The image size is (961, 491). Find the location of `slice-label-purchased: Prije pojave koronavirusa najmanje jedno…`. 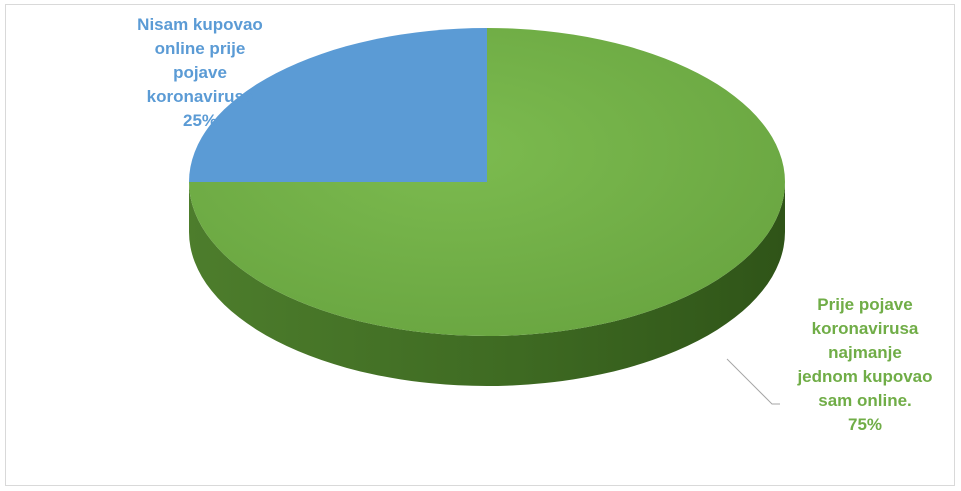

slice-label-purchased: Prije pojave koronavirusa najmanje jedno… is located at coordinates (865, 364).